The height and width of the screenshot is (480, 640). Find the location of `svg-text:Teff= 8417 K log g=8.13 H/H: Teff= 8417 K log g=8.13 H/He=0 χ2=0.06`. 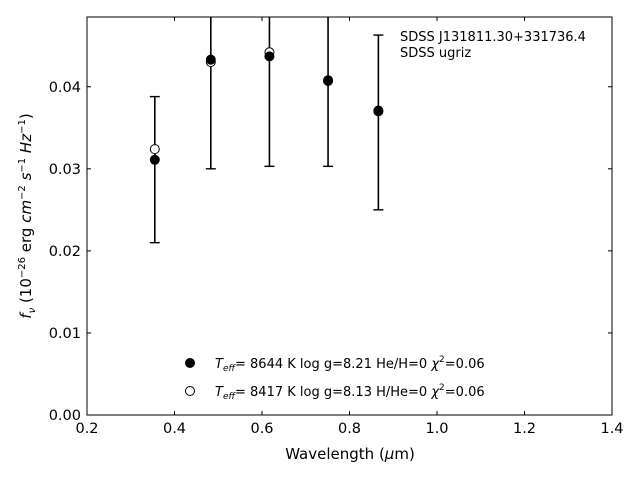

svg-text:Teff= 8417 K log g=8.13 H/H: Teff= 8417 K log g=8.13 H/He=0 χ2=0.06 is located at coordinates (350, 392).